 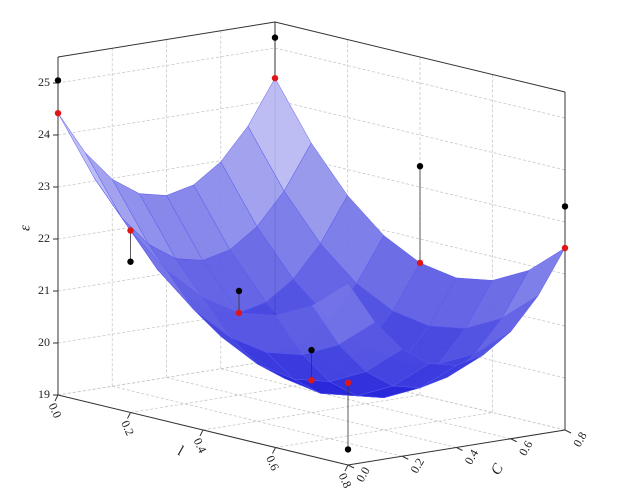 I want to click on x-tick-label: 0.2, so click(x=127, y=428).